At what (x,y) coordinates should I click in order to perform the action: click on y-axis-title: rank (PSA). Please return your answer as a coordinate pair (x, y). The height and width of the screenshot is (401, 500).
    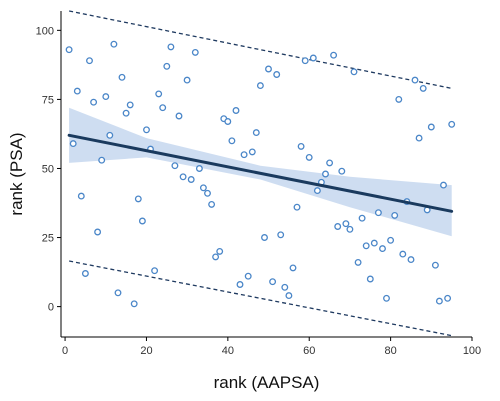
    Looking at the image, I should click on (16, 173).